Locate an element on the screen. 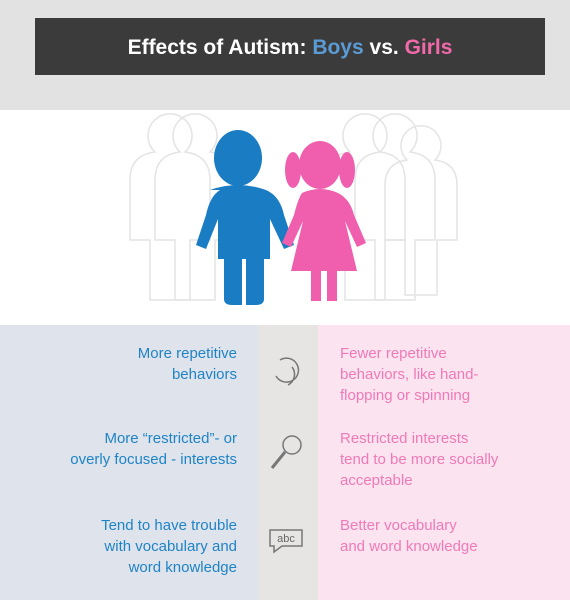  repeat-icon is located at coordinates (287, 371).